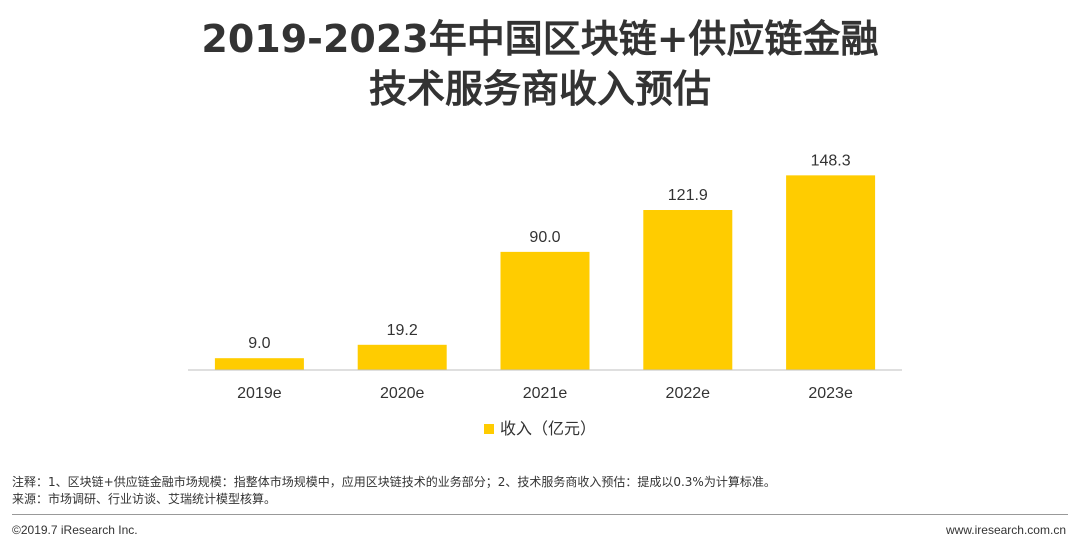 This screenshot has height=554, width=1080. I want to click on copyright: ©2019.7 iResearch Inc., so click(75, 530).